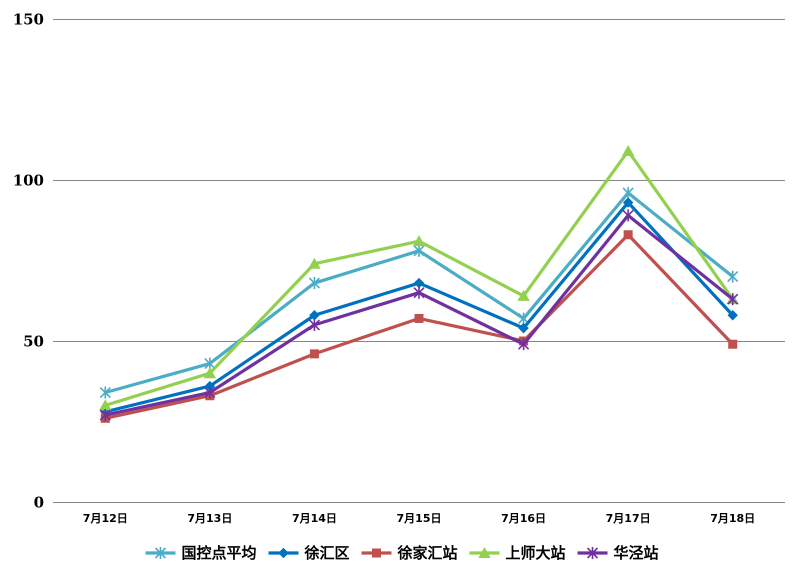  I want to click on x-tick-label: 7月15日, so click(419, 518).